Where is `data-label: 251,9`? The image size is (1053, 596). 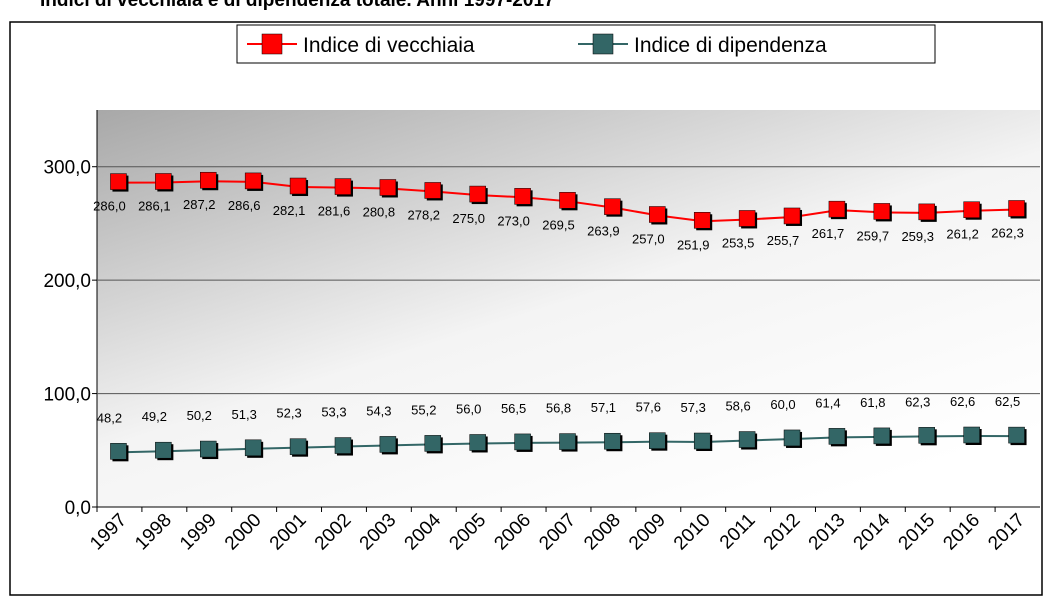
data-label: 251,9 is located at coordinates (693, 244).